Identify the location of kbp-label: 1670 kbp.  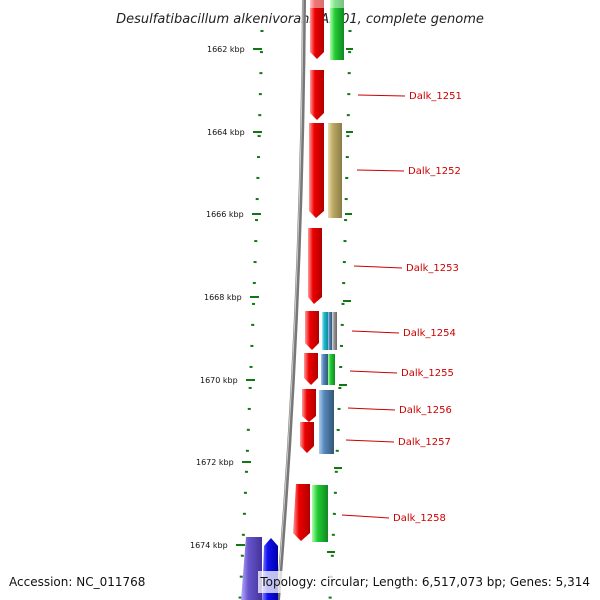
(219, 380).